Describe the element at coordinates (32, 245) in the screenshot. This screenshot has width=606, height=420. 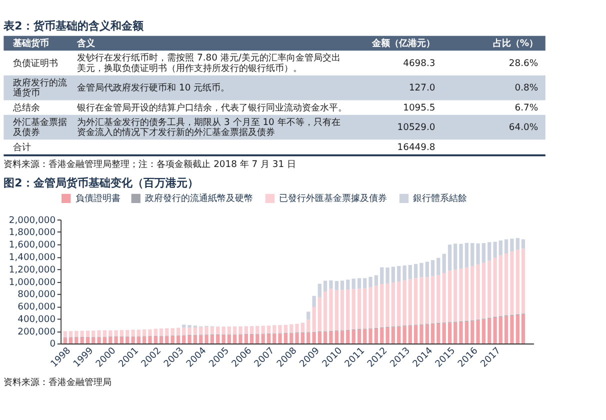
I see `y-tick-label: 1,600,000` at that location.